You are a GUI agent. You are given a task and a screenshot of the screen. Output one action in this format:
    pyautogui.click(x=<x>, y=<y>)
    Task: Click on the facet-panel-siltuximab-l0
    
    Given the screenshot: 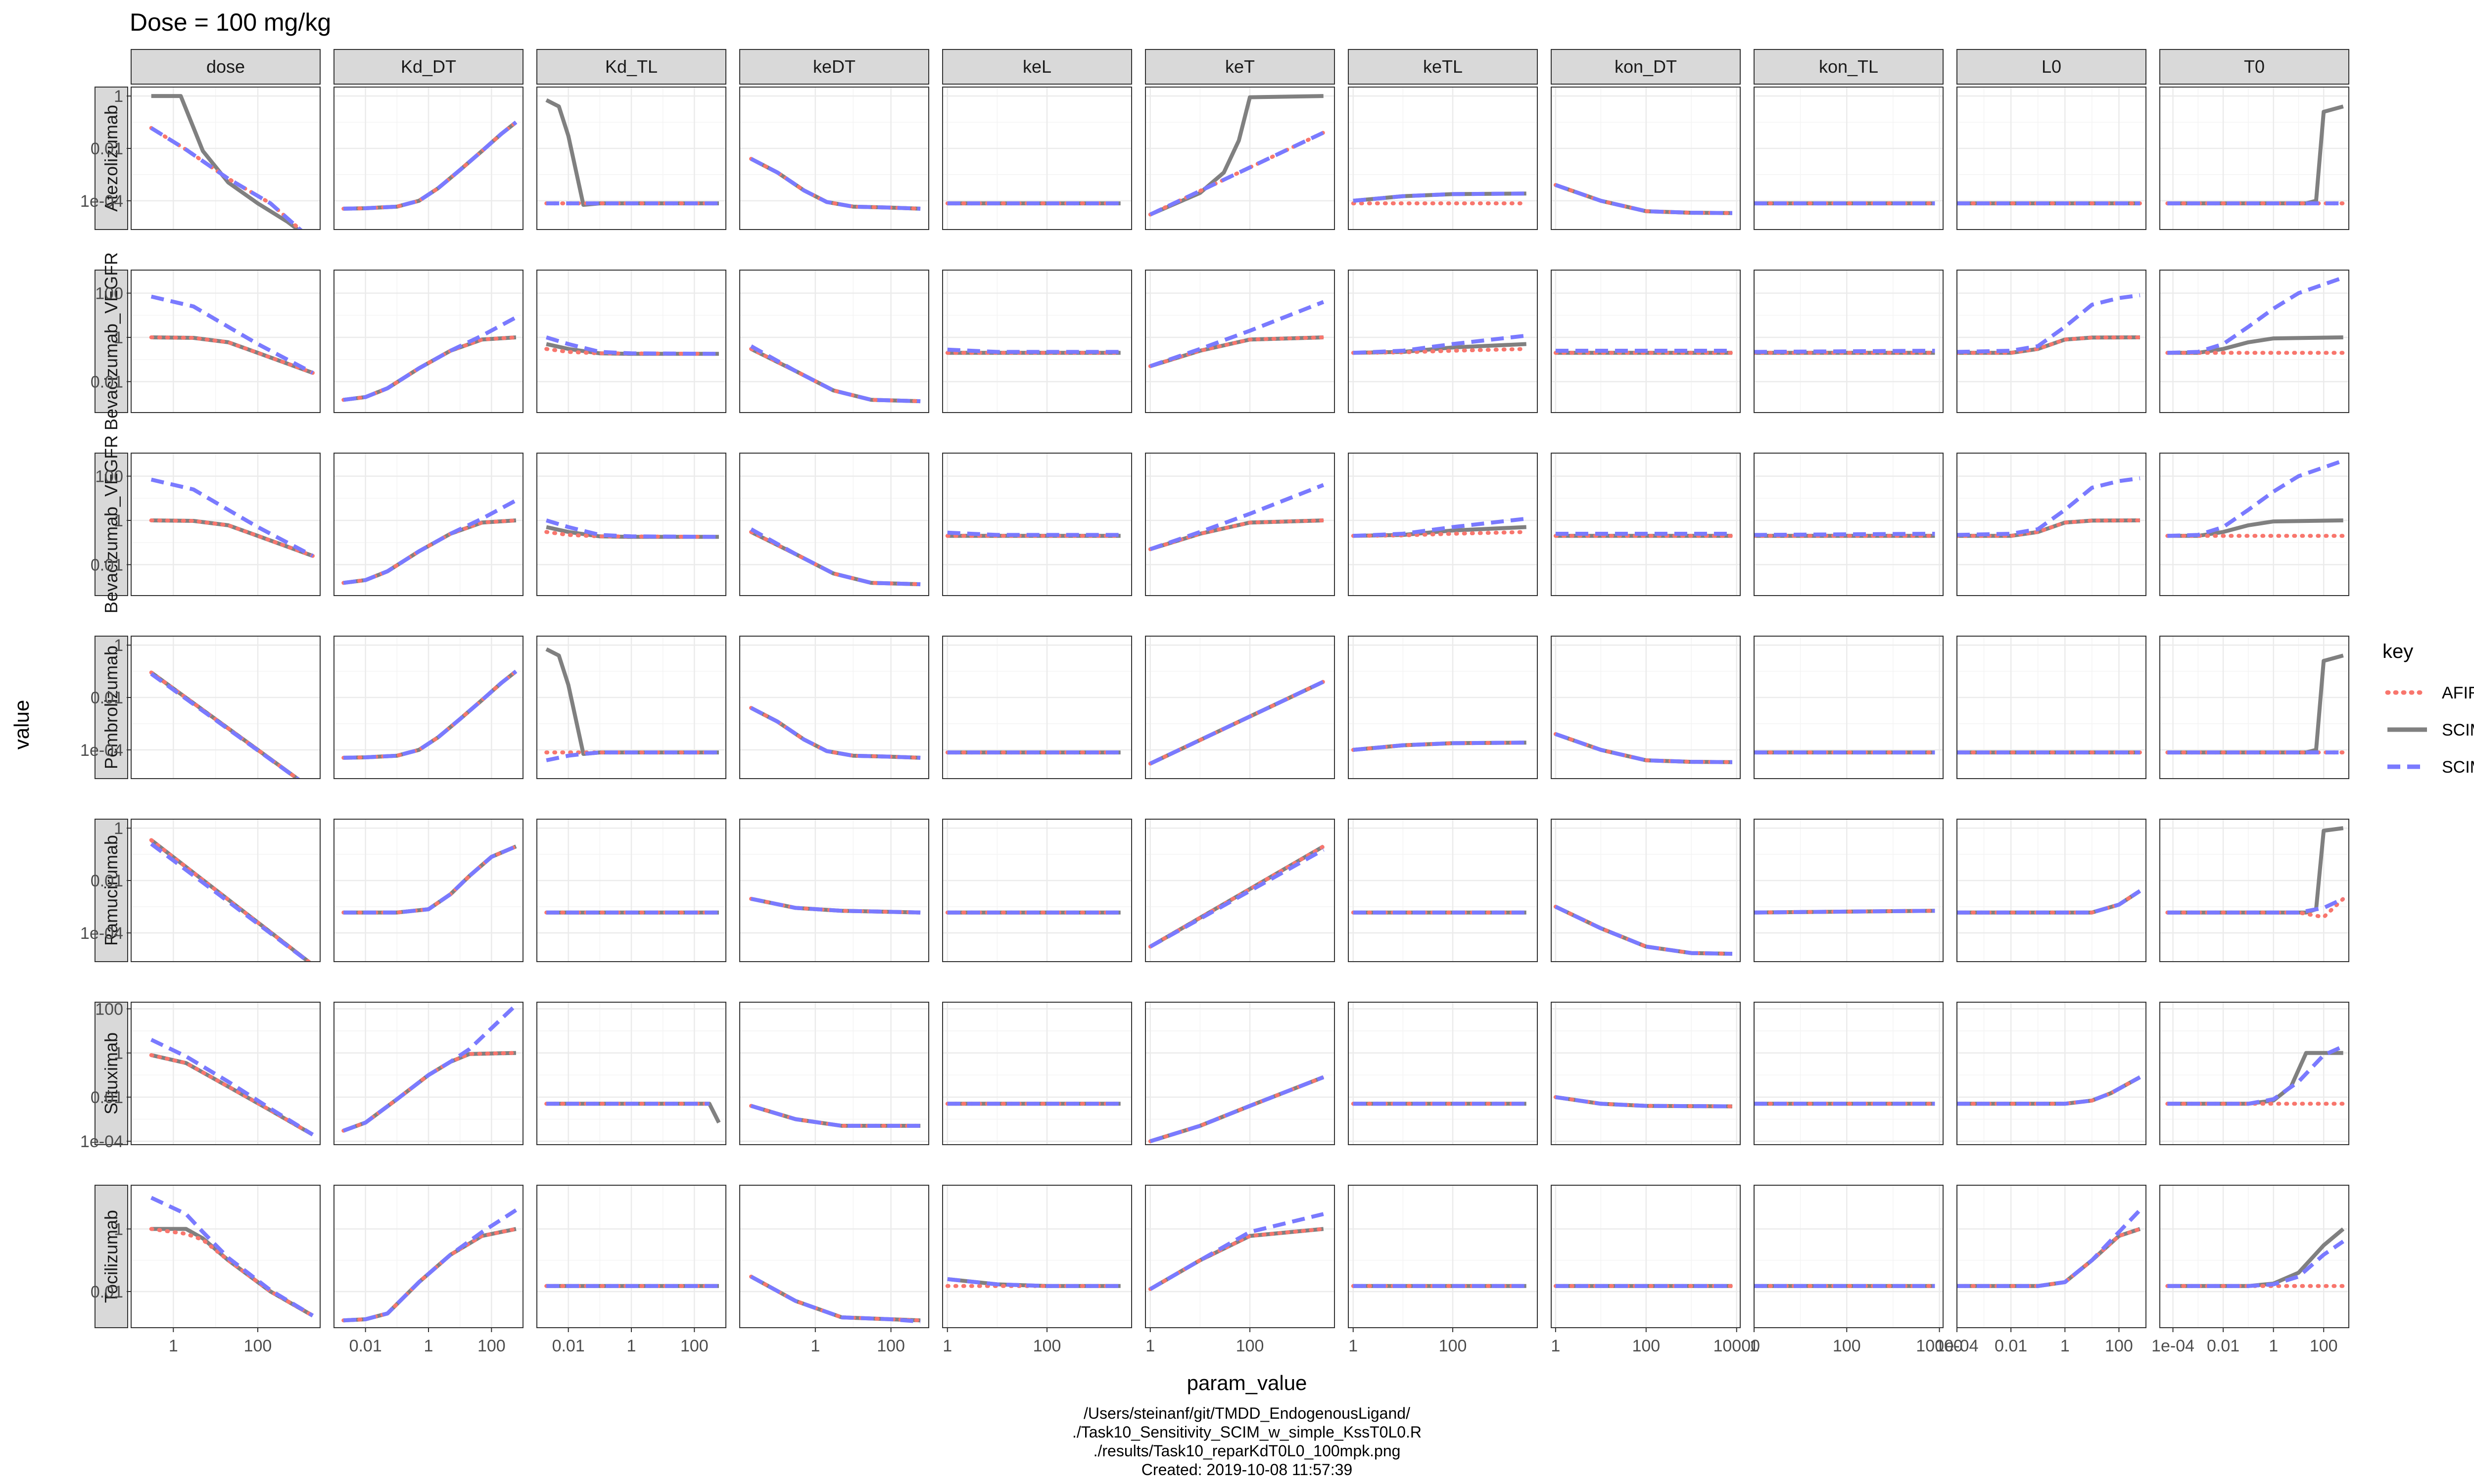 What is the action you would take?
    pyautogui.click(x=2051, y=1073)
    